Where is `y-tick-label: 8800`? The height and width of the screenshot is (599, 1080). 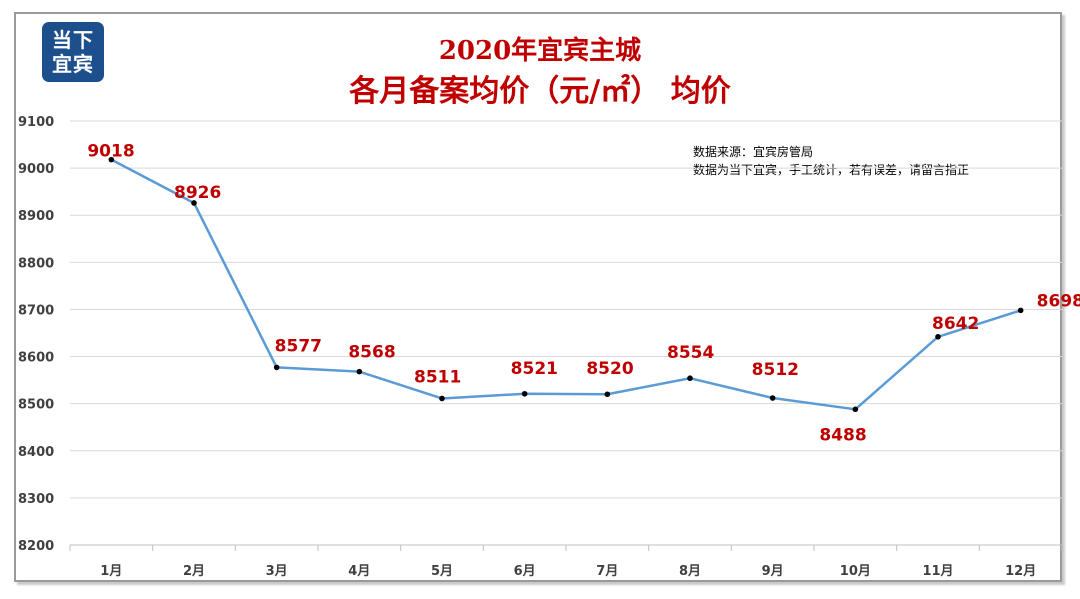 y-tick-label: 8800 is located at coordinates (36, 263).